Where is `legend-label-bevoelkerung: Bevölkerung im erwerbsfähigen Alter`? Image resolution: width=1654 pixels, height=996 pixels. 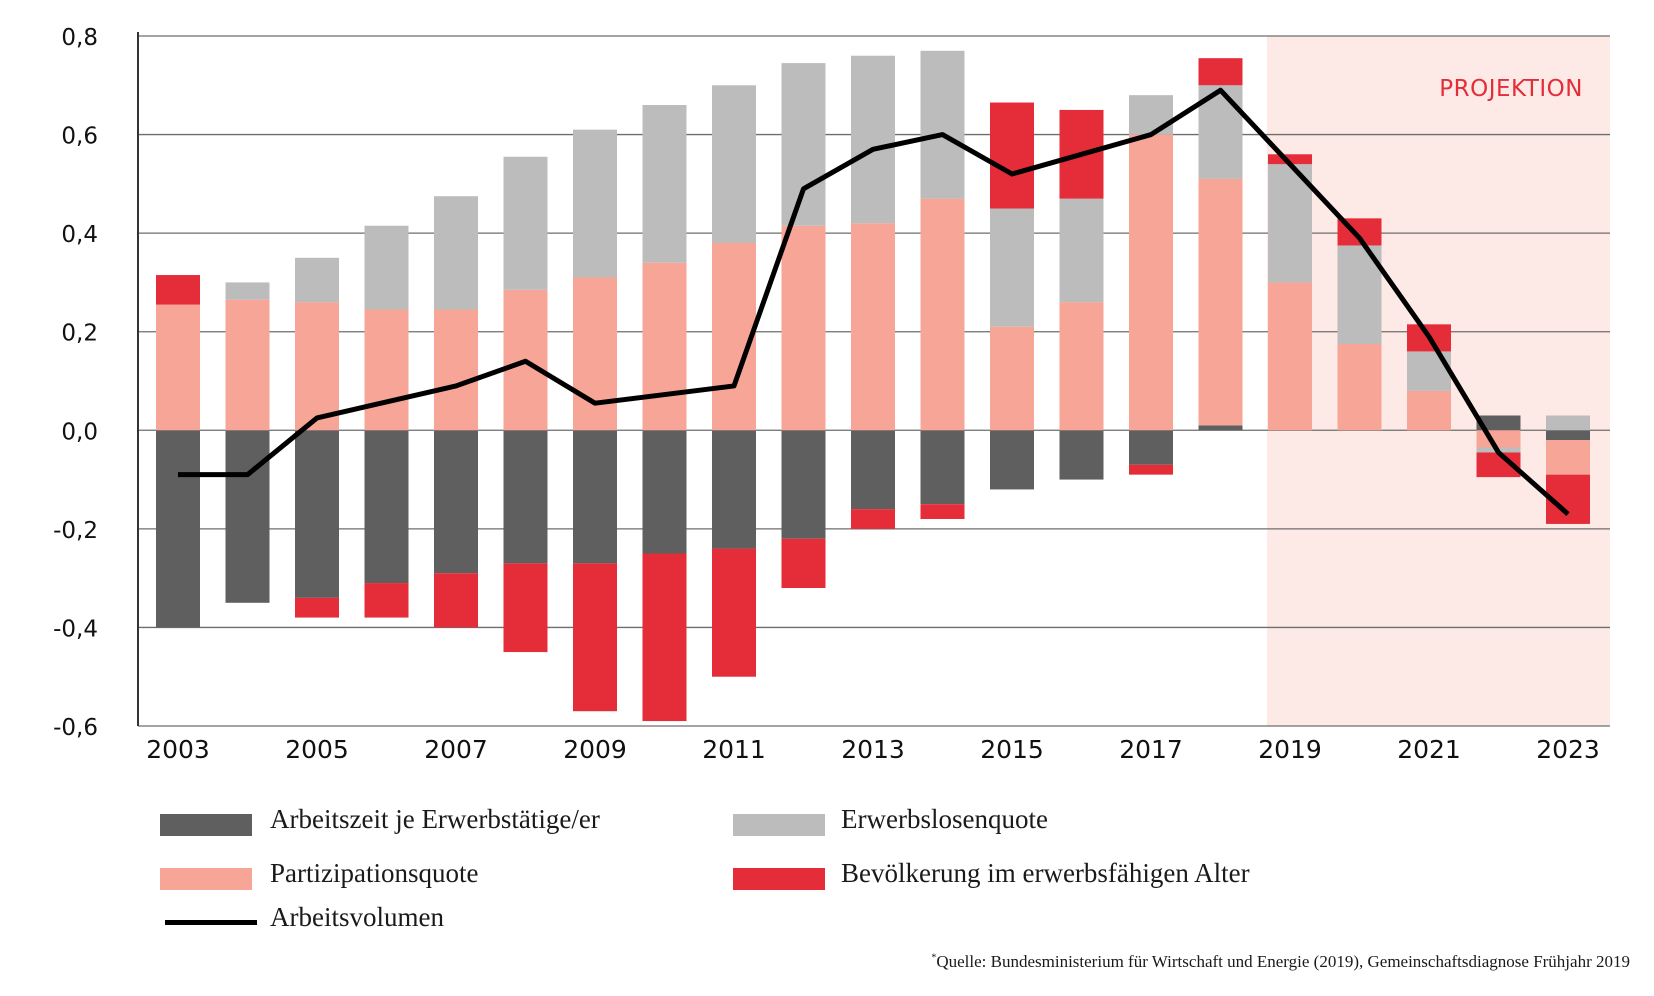 legend-label-bevoelkerung: Bevölkerung im erwerbsfähigen Alter is located at coordinates (1045, 873).